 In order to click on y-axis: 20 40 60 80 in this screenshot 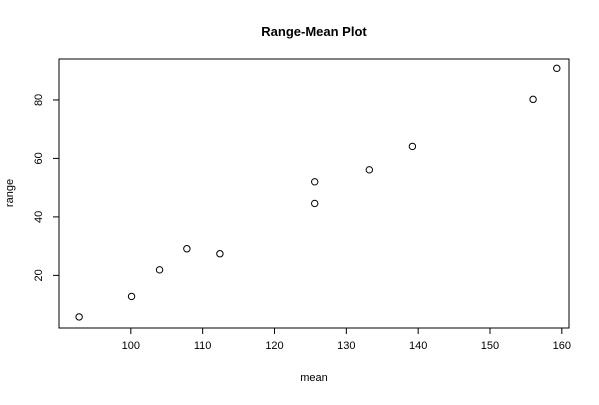, I will do `click(46, 187)`.